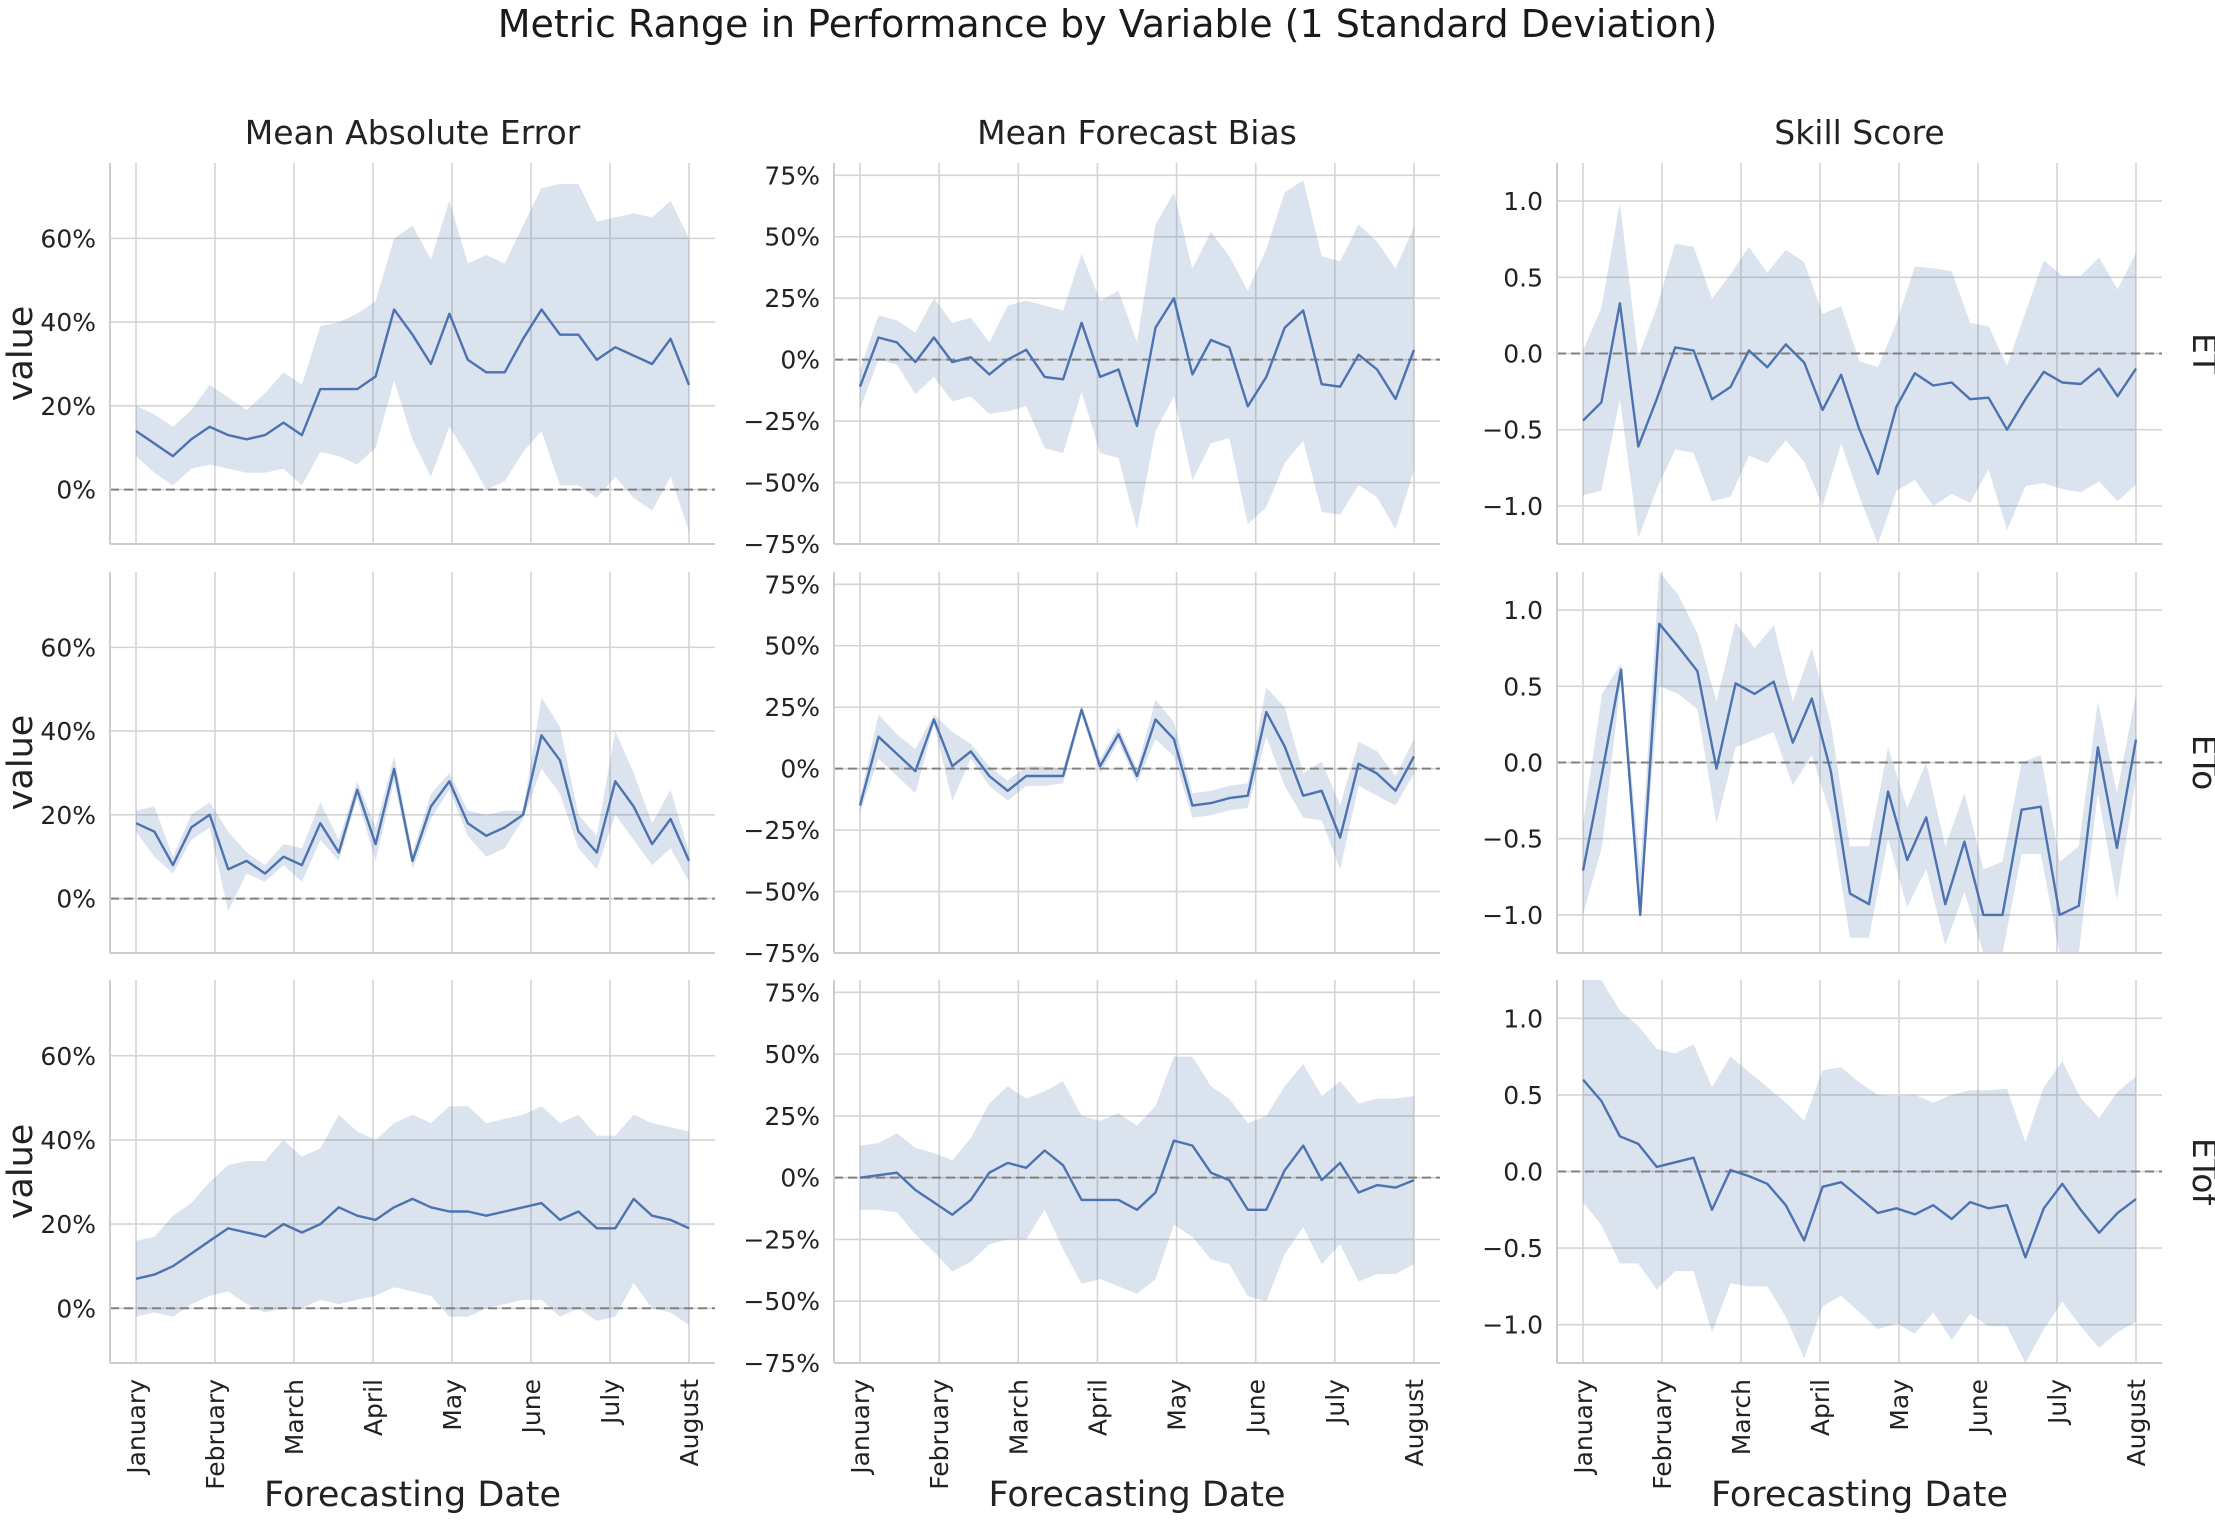 The width and height of the screenshot is (2215, 1527). I want to click on std-band-eto-mean-absolute-error, so click(412, 804).